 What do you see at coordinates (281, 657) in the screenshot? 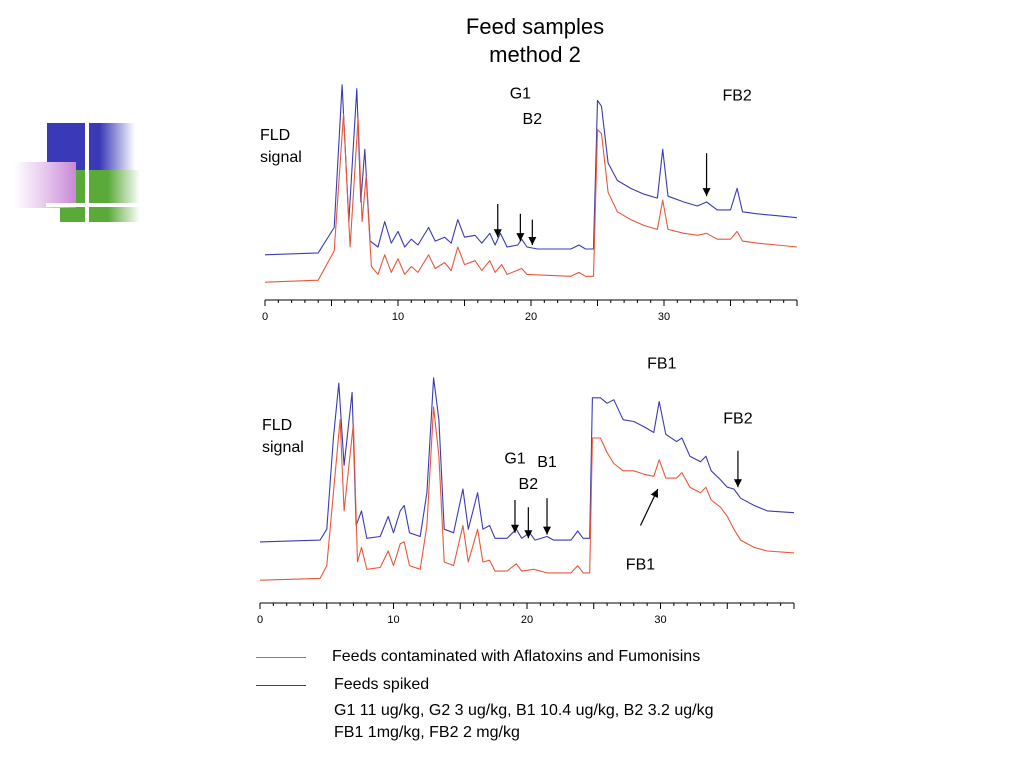
I see `legend-swatch-contaminated` at bounding box center [281, 657].